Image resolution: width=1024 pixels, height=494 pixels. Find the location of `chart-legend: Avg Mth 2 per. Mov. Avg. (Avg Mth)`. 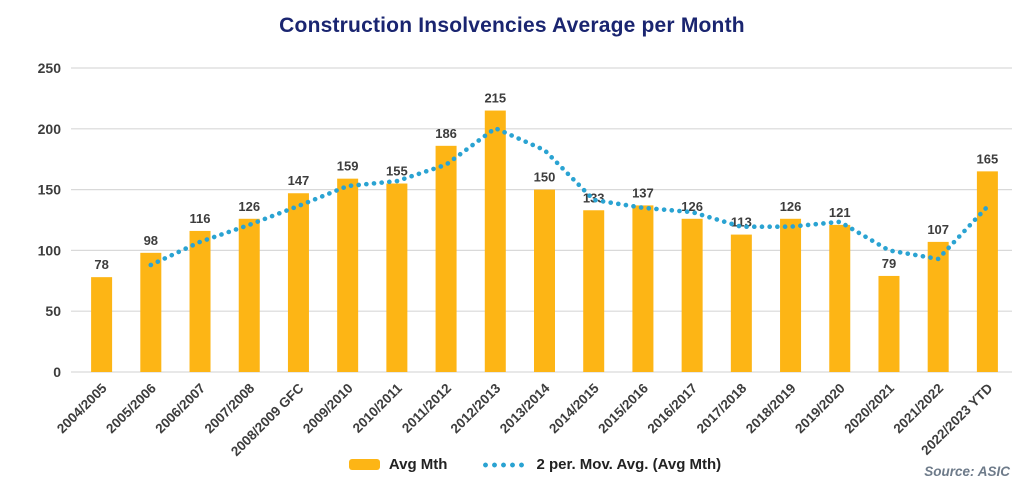

chart-legend: Avg Mth 2 per. Mov. Avg. (Avg Mth) is located at coordinates (512, 464).